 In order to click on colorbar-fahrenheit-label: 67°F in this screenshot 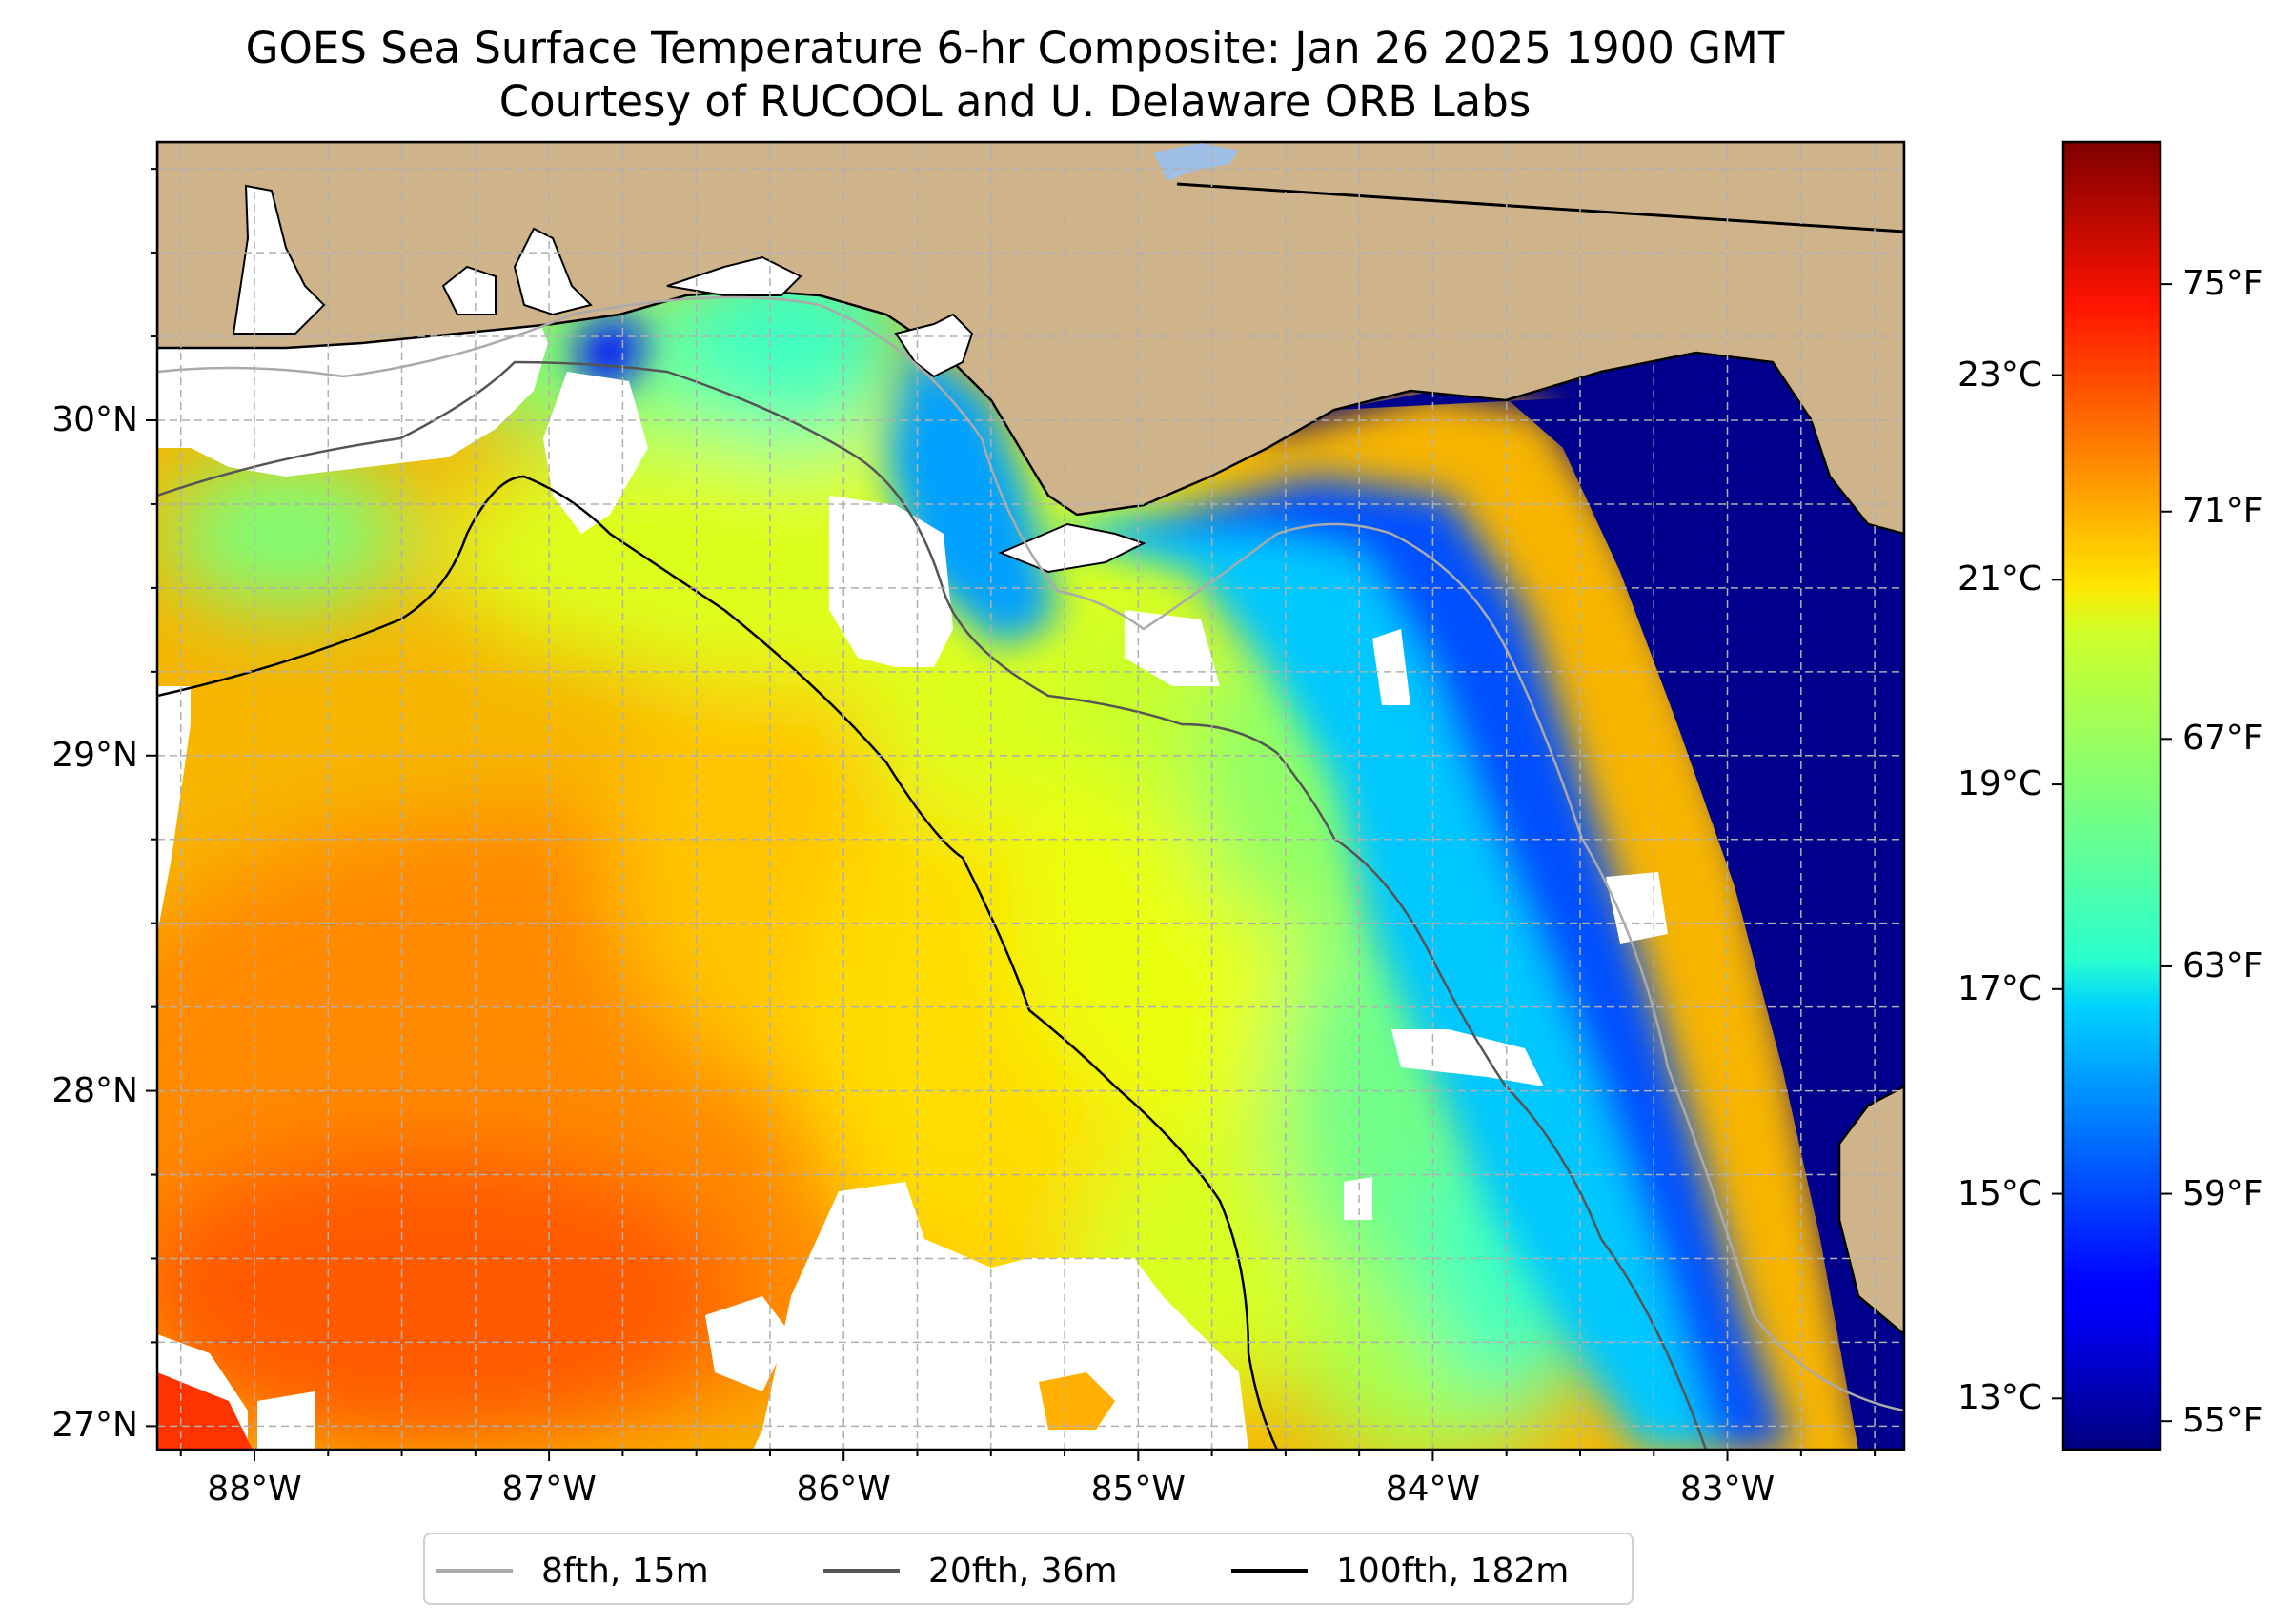, I will do `click(2222, 739)`.